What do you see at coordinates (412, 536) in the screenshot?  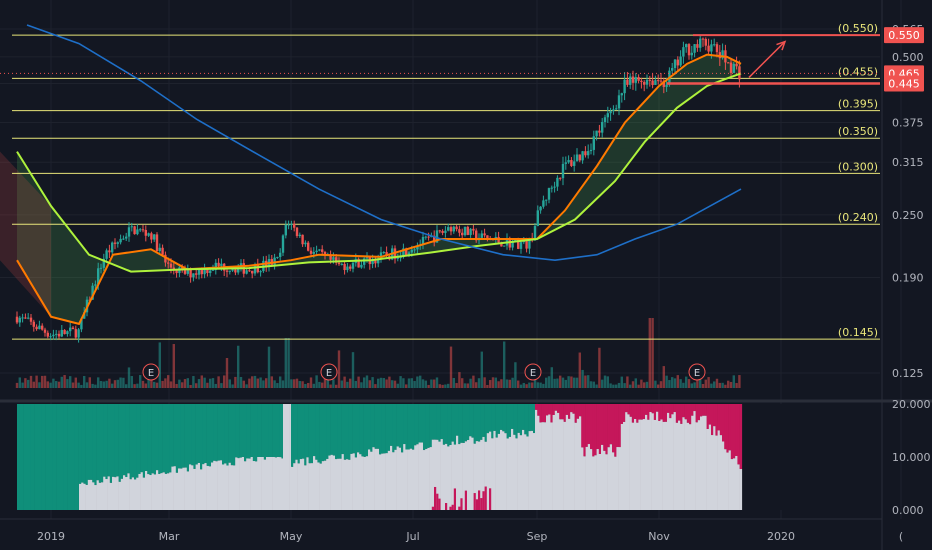 I see `time-tick-label: Jul` at bounding box center [412, 536].